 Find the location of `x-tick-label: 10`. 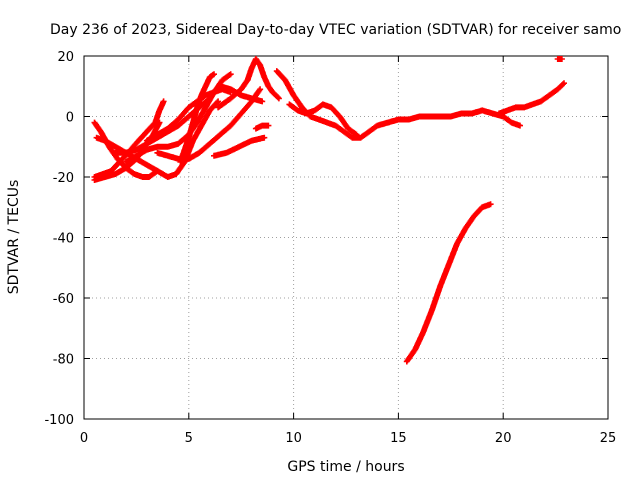

x-tick-label: 10 is located at coordinates (293, 438).